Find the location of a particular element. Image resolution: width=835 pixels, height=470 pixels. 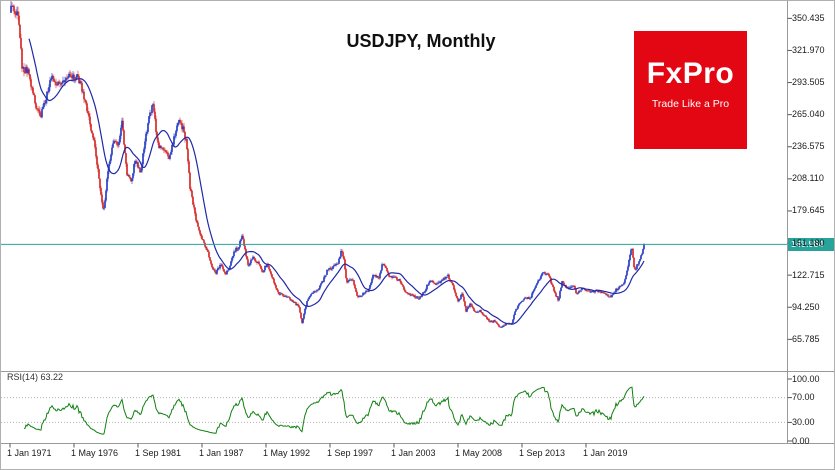

chart-title: USDJPY, Monthly is located at coordinates (421, 41).